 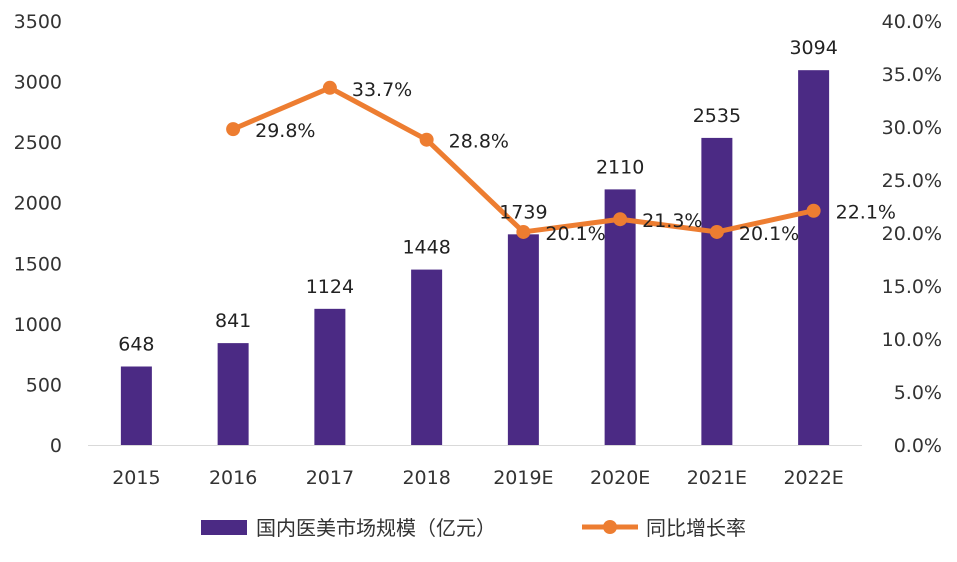 I want to click on x-axis-tick-label: 2021E, so click(x=717, y=478).